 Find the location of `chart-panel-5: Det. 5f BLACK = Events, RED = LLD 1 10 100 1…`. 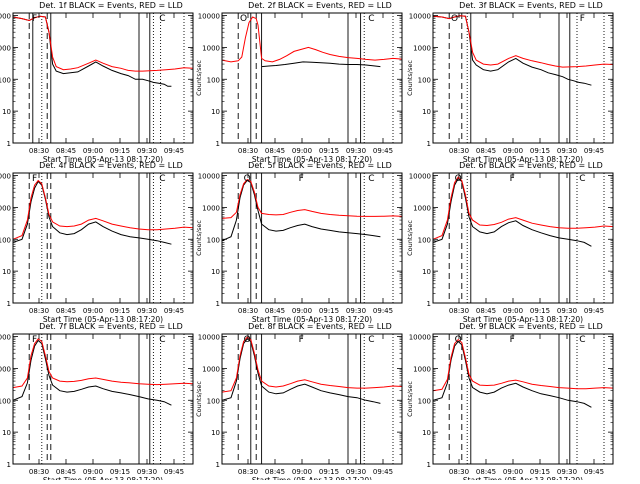

chart-panel-5: Det. 5f BLACK = Events, RED = LLD 1 10 100 1… is located at coordinates (299, 242).